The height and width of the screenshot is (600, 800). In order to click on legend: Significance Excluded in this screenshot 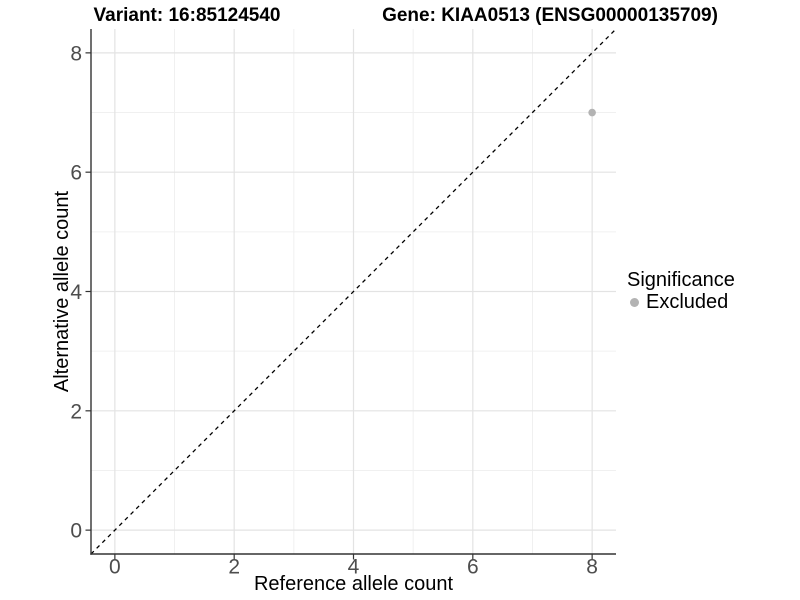, I will do `click(681, 291)`.